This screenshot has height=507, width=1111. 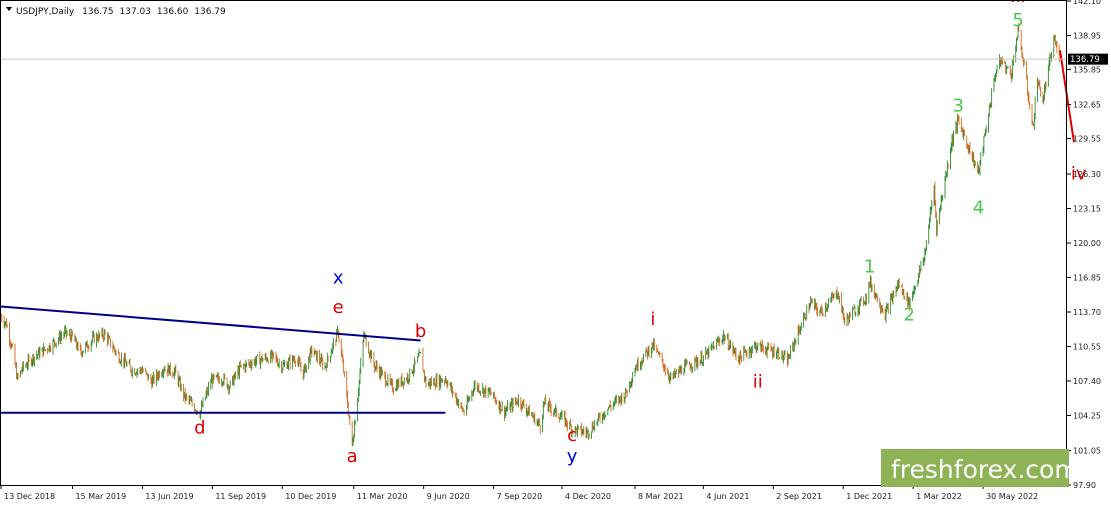 What do you see at coordinates (310, 496) in the screenshot?
I see `x-tick-label: 10 Dec 2019` at bounding box center [310, 496].